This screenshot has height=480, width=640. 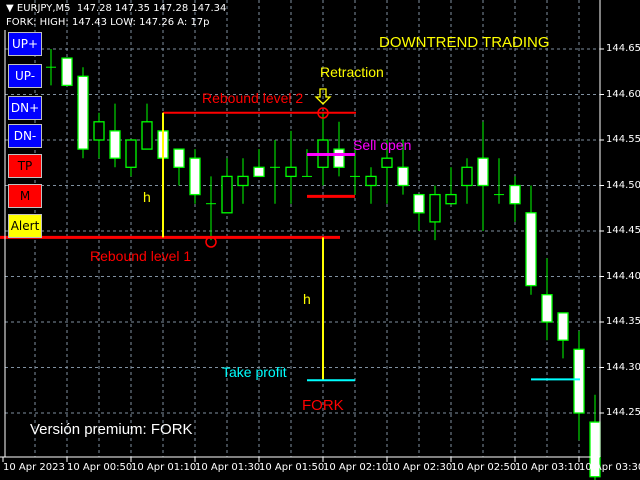 I want to click on price-label: 144.55, so click(x=623, y=139).